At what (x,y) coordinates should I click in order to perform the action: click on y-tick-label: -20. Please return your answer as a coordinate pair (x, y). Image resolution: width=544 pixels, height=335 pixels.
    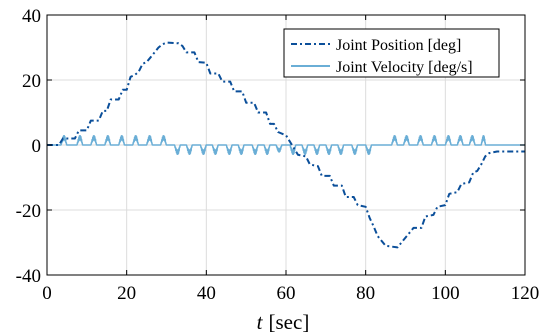
    Looking at the image, I should click on (28, 211).